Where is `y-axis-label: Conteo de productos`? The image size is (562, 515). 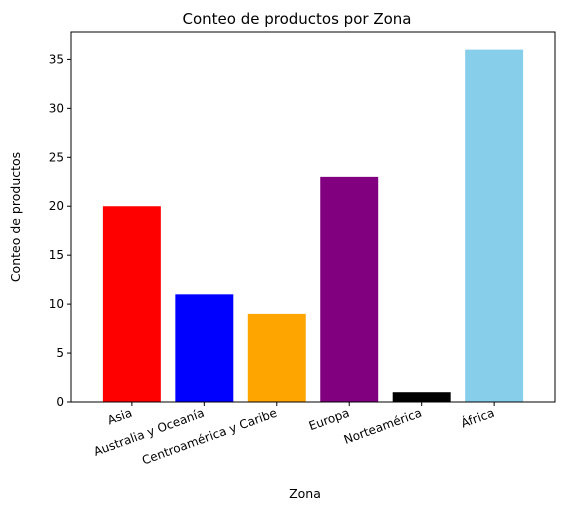 y-axis-label: Conteo de productos is located at coordinates (15, 217).